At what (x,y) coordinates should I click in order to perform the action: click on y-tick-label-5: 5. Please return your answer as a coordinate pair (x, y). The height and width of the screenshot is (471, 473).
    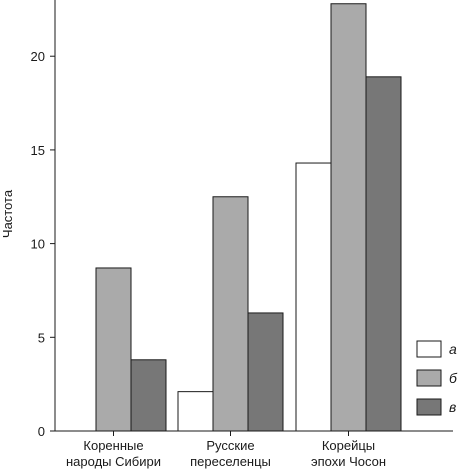
    Looking at the image, I should click on (41, 337).